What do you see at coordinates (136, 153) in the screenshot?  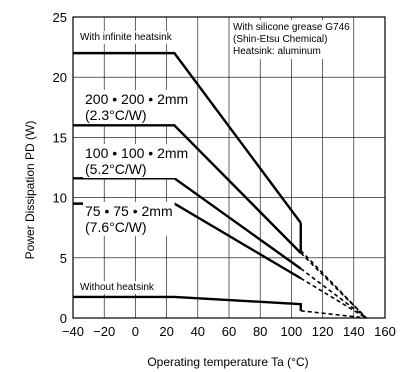 I see `series-label-line: 100 • 100 • 2mm` at bounding box center [136, 153].